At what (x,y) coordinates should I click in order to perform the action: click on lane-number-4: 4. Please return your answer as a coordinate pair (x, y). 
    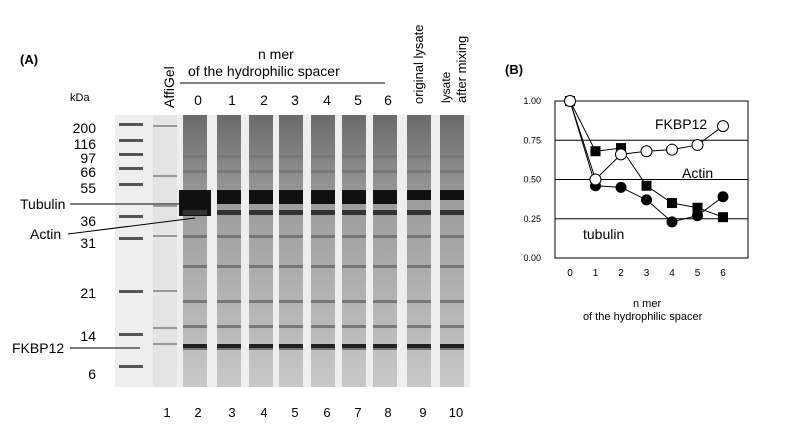
    Looking at the image, I should click on (264, 412).